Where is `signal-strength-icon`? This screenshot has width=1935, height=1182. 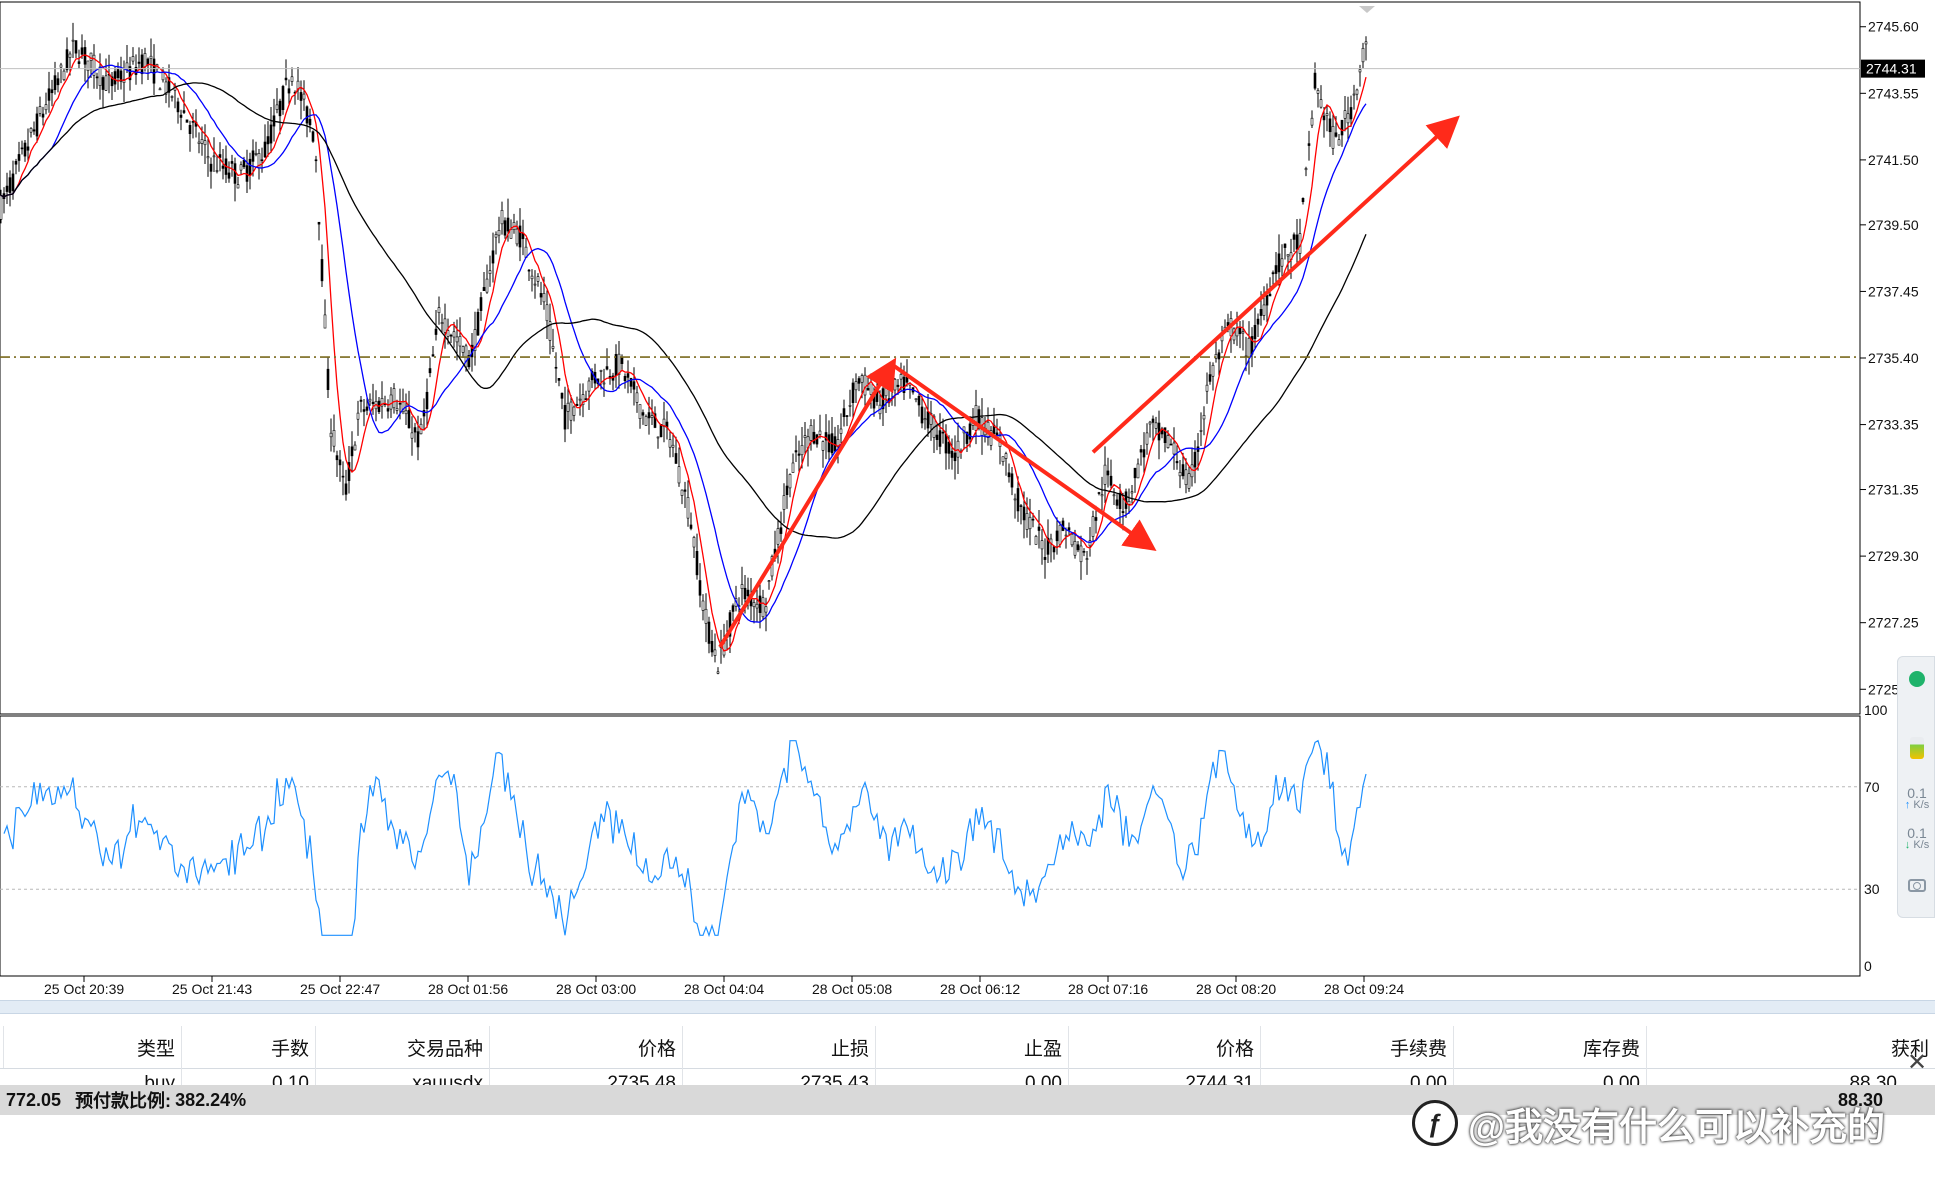 signal-strength-icon is located at coordinates (1917, 748).